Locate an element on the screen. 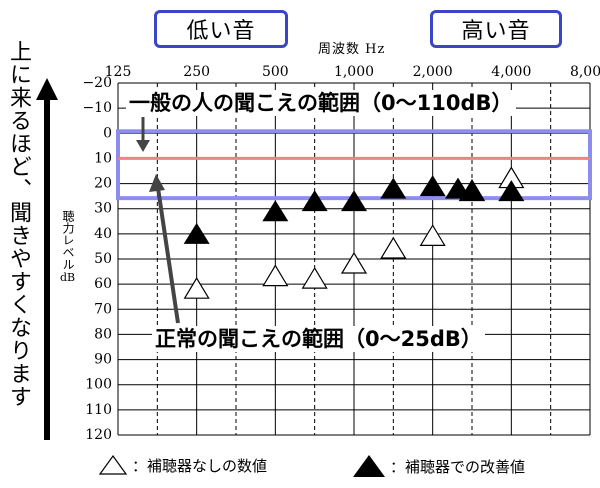 This screenshot has width=600, height=488. y-tick-label: 90 is located at coordinates (103, 360).